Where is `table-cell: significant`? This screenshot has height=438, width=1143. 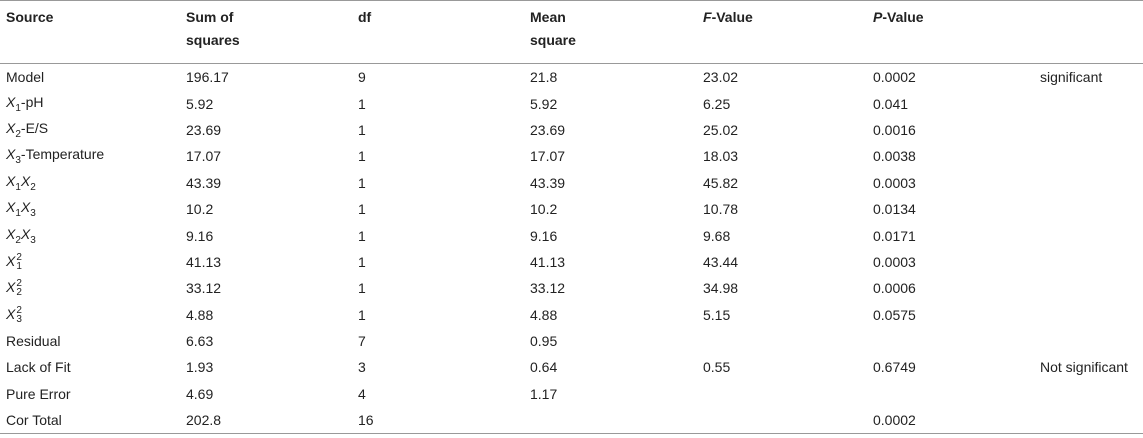
table-cell: significant is located at coordinates (1071, 77).